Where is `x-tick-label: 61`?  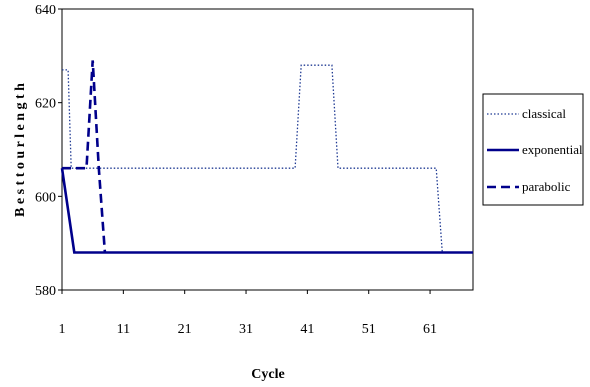
x-tick-label: 61 is located at coordinates (430, 329).